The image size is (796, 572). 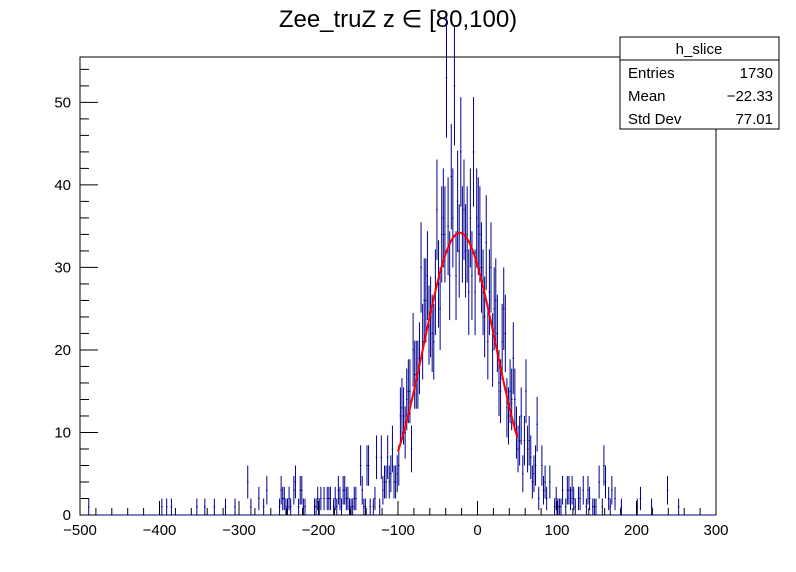 What do you see at coordinates (62, 267) in the screenshot?
I see `y-tick-label: 30` at bounding box center [62, 267].